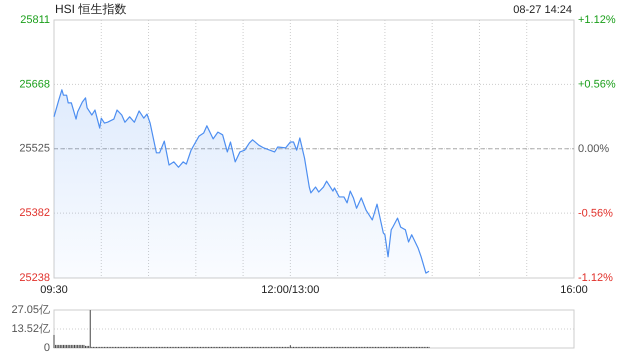  What do you see at coordinates (290, 290) in the screenshot?
I see `x-tick-label: 12:00/13:00` at bounding box center [290, 290].